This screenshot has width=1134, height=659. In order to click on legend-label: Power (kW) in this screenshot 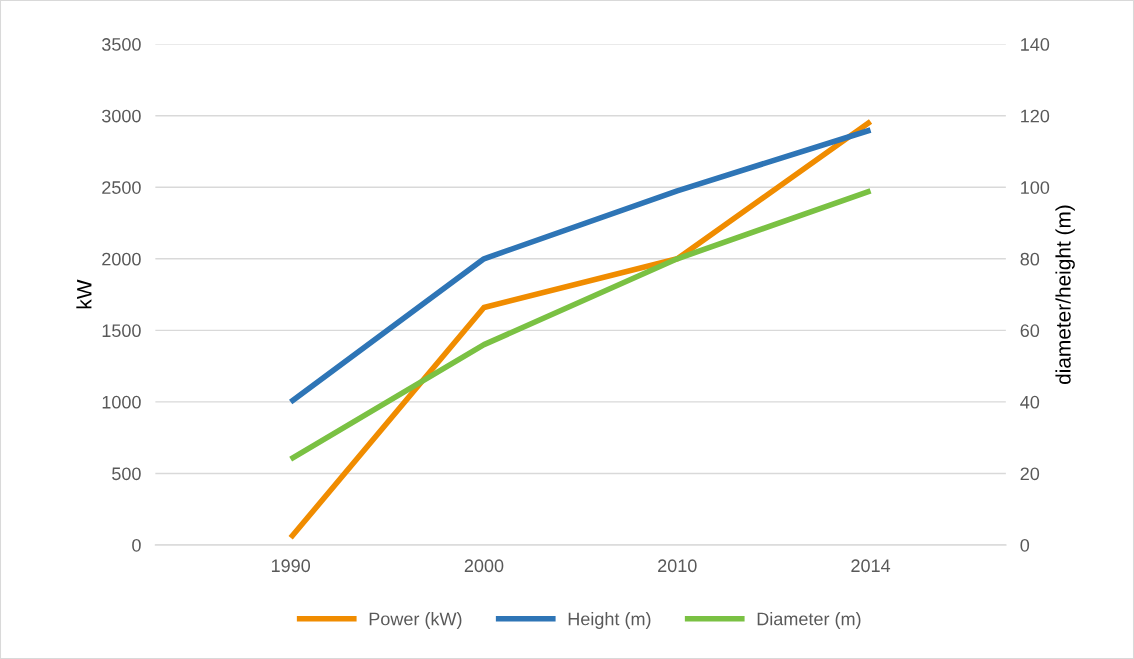, I will do `click(415, 620)`.